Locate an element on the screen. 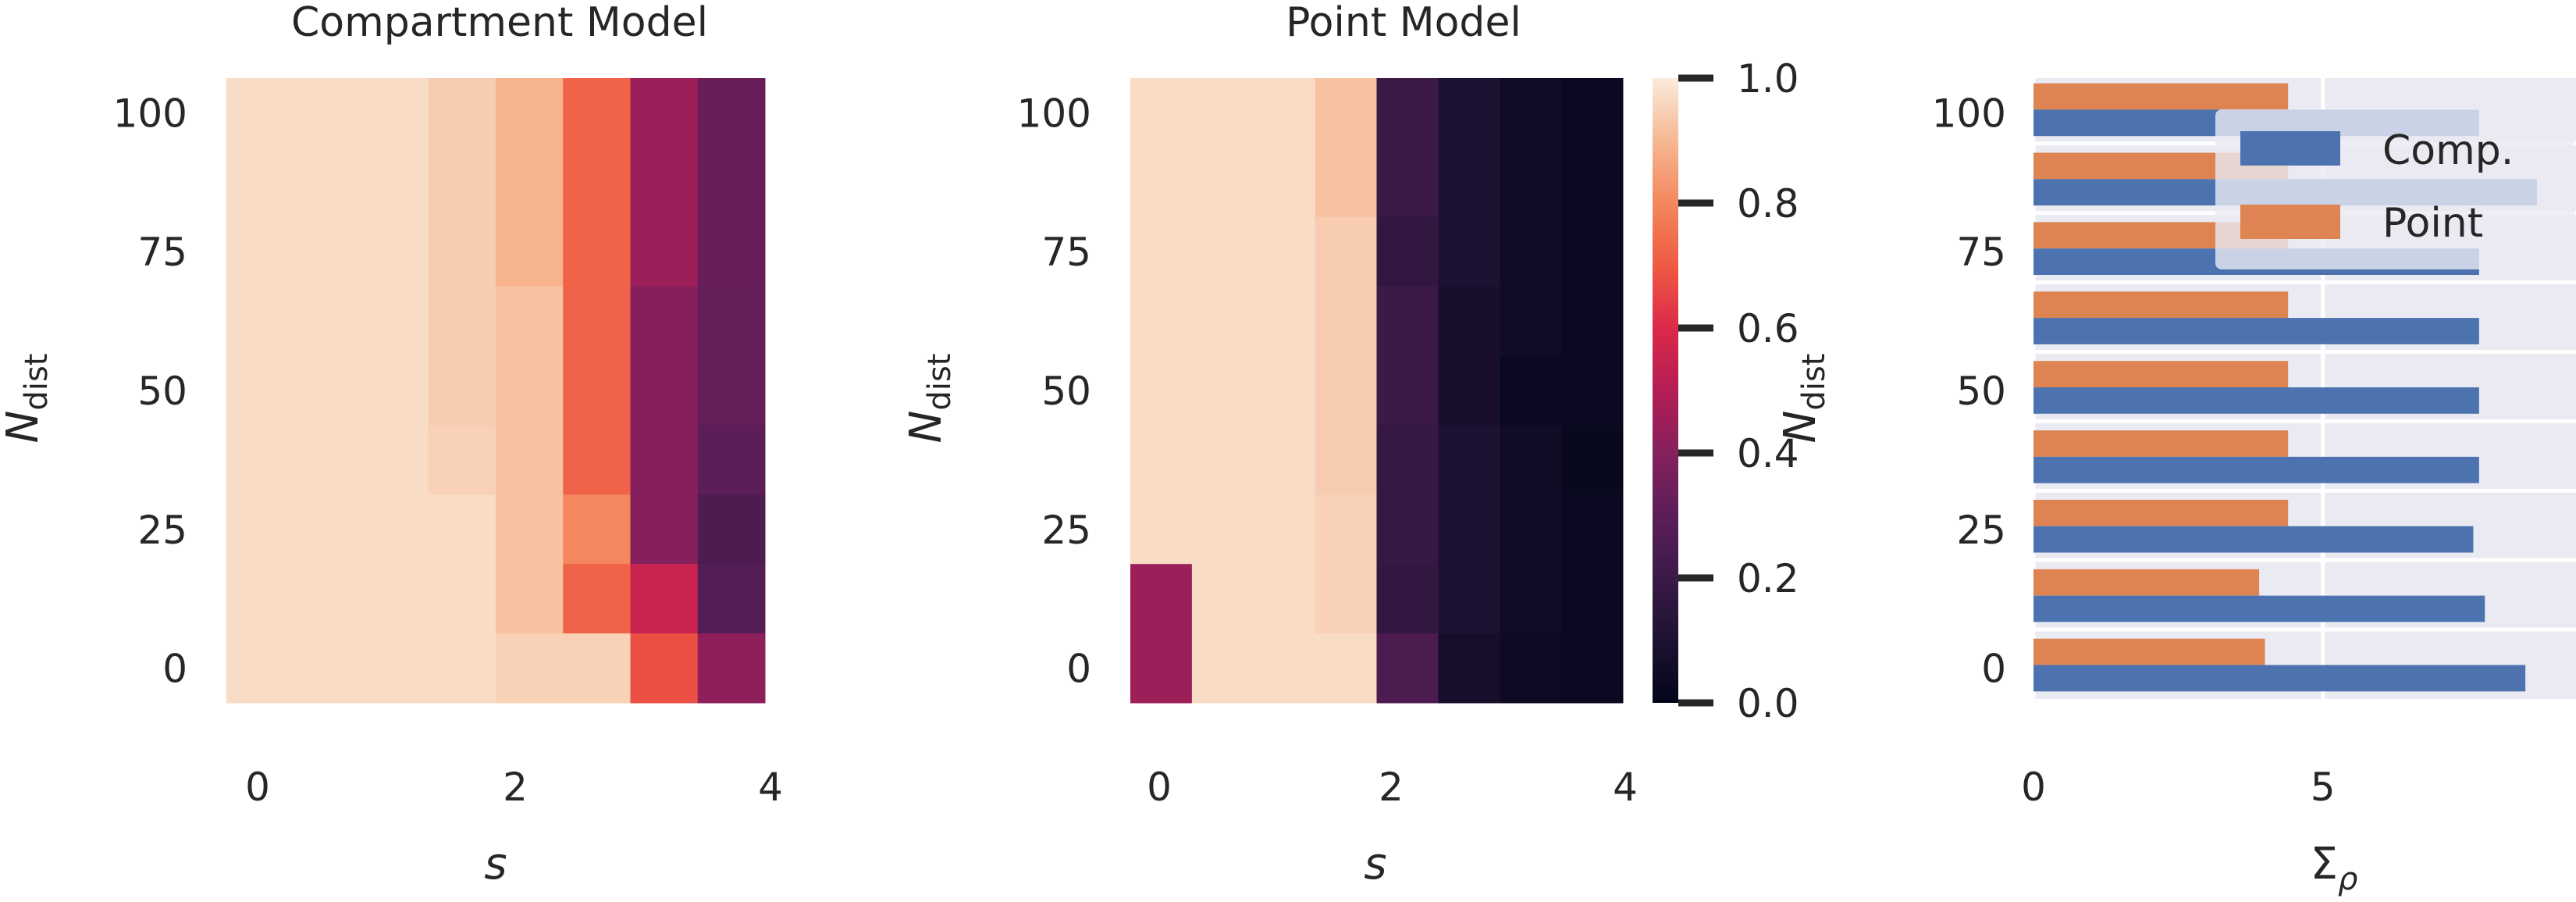  x-tick-label: 4 is located at coordinates (770, 787).